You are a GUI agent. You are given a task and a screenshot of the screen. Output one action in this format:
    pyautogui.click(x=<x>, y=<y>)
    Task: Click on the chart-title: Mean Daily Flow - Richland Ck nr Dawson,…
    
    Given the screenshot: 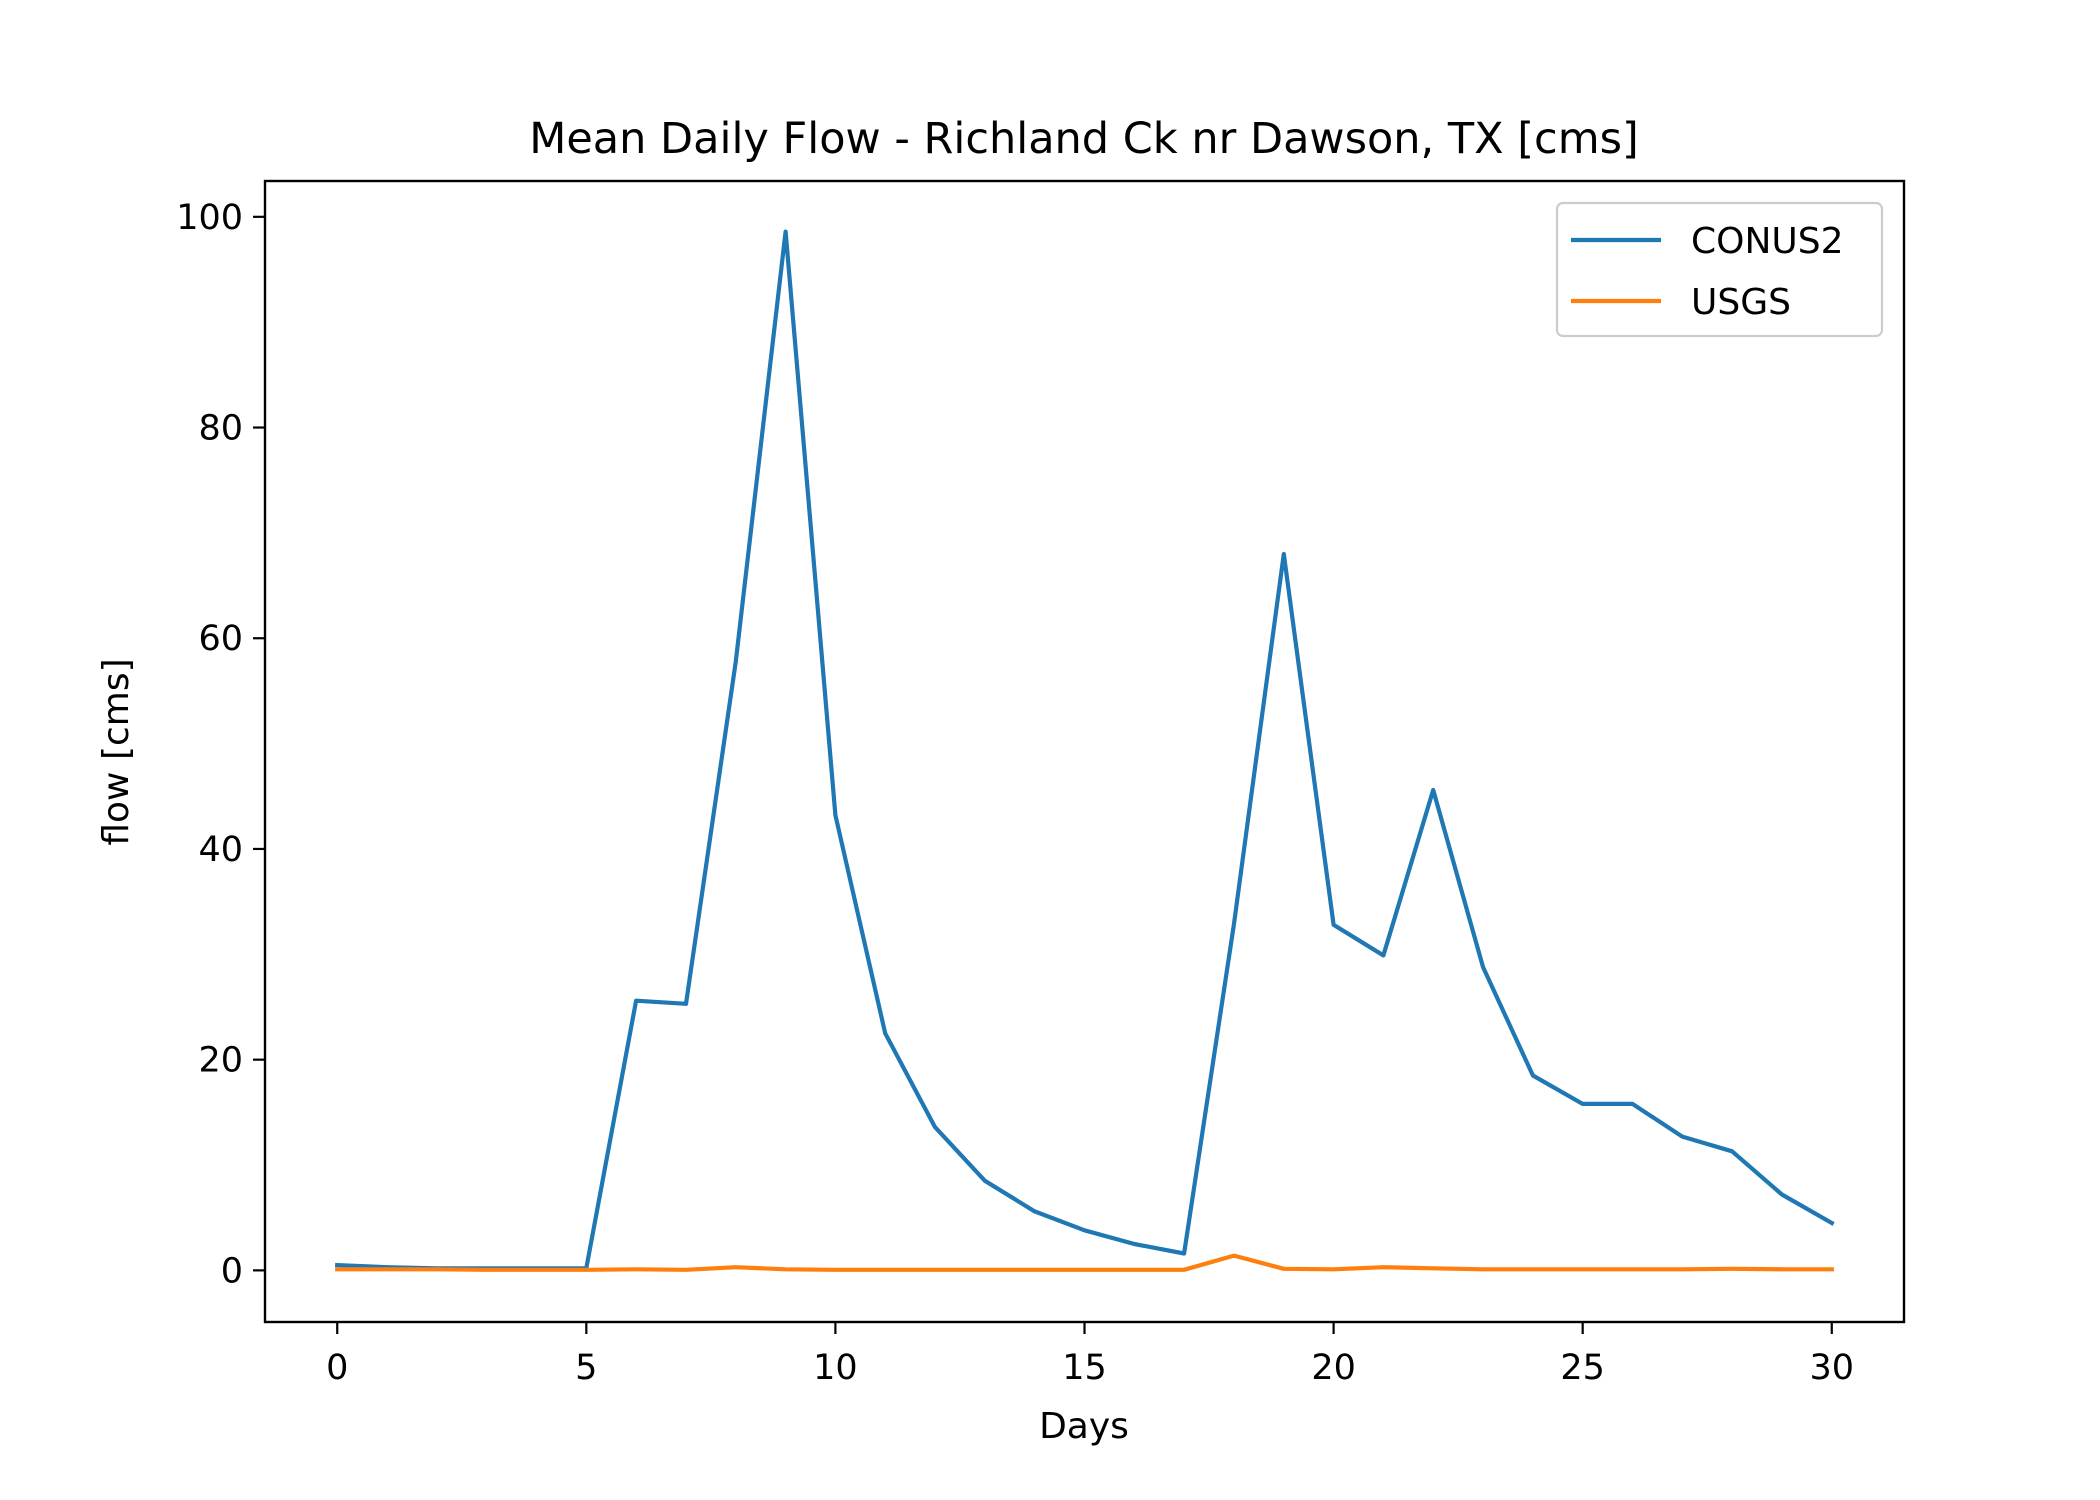 What is the action you would take?
    pyautogui.click(x=1084, y=139)
    